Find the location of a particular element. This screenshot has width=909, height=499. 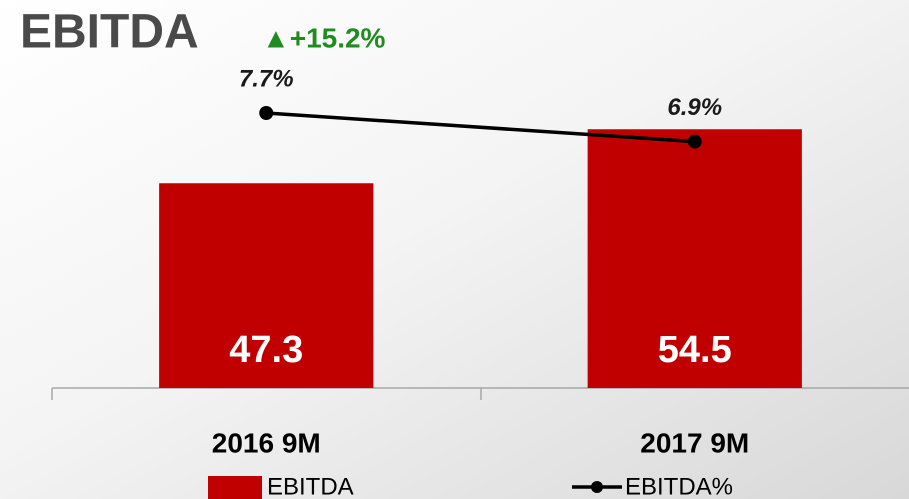

legend-swatch-marker is located at coordinates (597, 487).